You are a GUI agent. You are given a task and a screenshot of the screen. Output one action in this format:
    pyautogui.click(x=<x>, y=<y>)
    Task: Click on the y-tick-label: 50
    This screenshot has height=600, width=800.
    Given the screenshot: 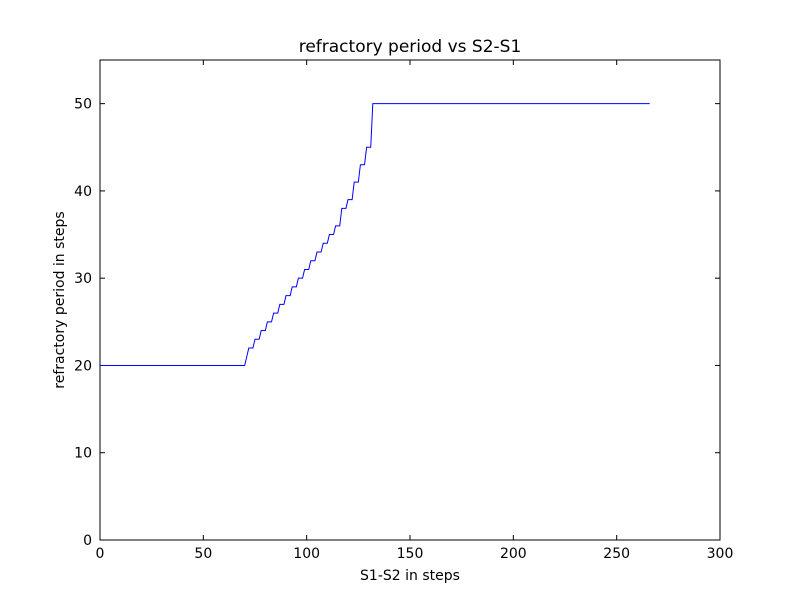 What is the action you would take?
    pyautogui.click(x=83, y=105)
    